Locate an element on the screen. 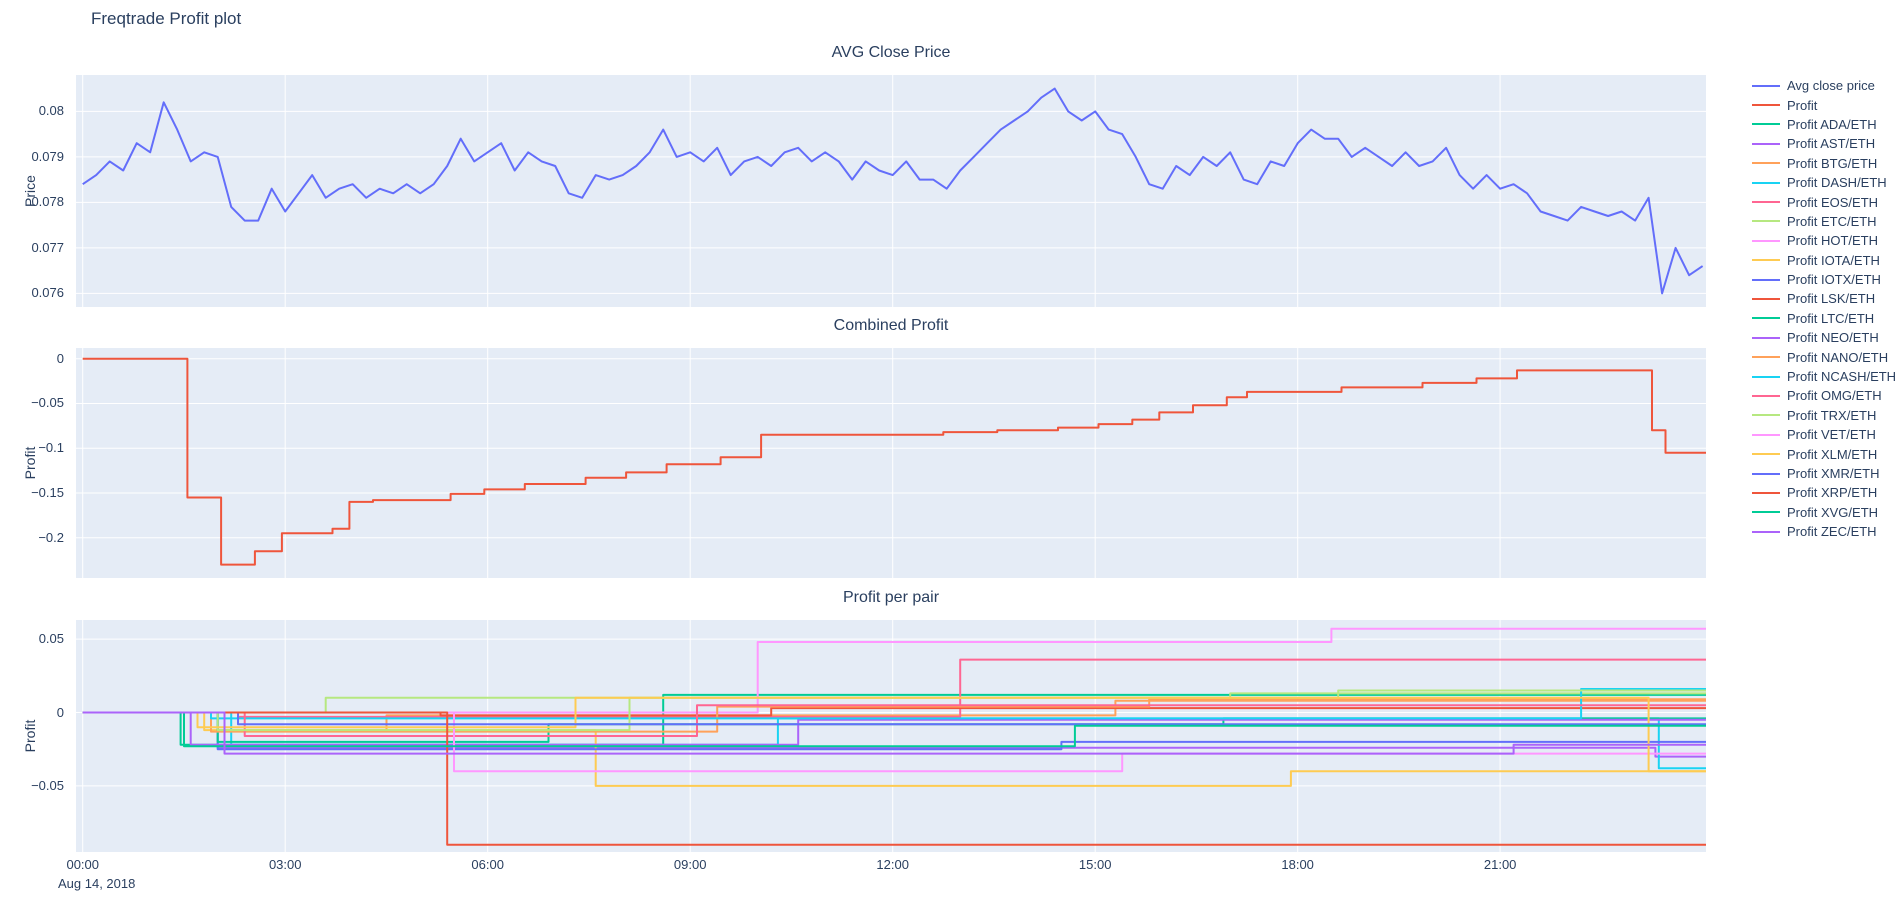  legend-item-profit-xvg-eth: Profit XVG/ETH is located at coordinates (1824, 512).